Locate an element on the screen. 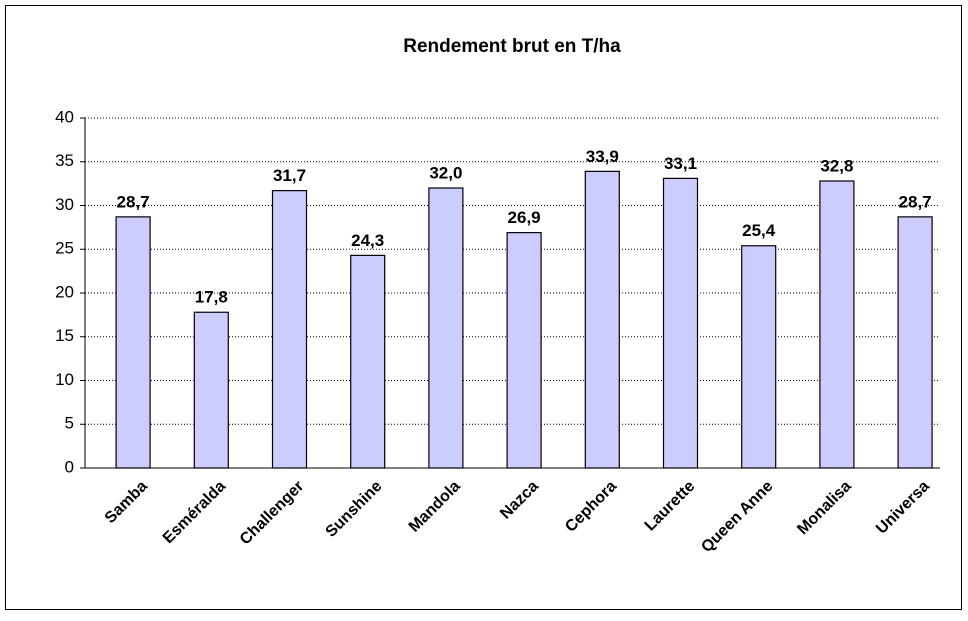 The width and height of the screenshot is (968, 621). y-tick-label: 0 is located at coordinates (69, 466).